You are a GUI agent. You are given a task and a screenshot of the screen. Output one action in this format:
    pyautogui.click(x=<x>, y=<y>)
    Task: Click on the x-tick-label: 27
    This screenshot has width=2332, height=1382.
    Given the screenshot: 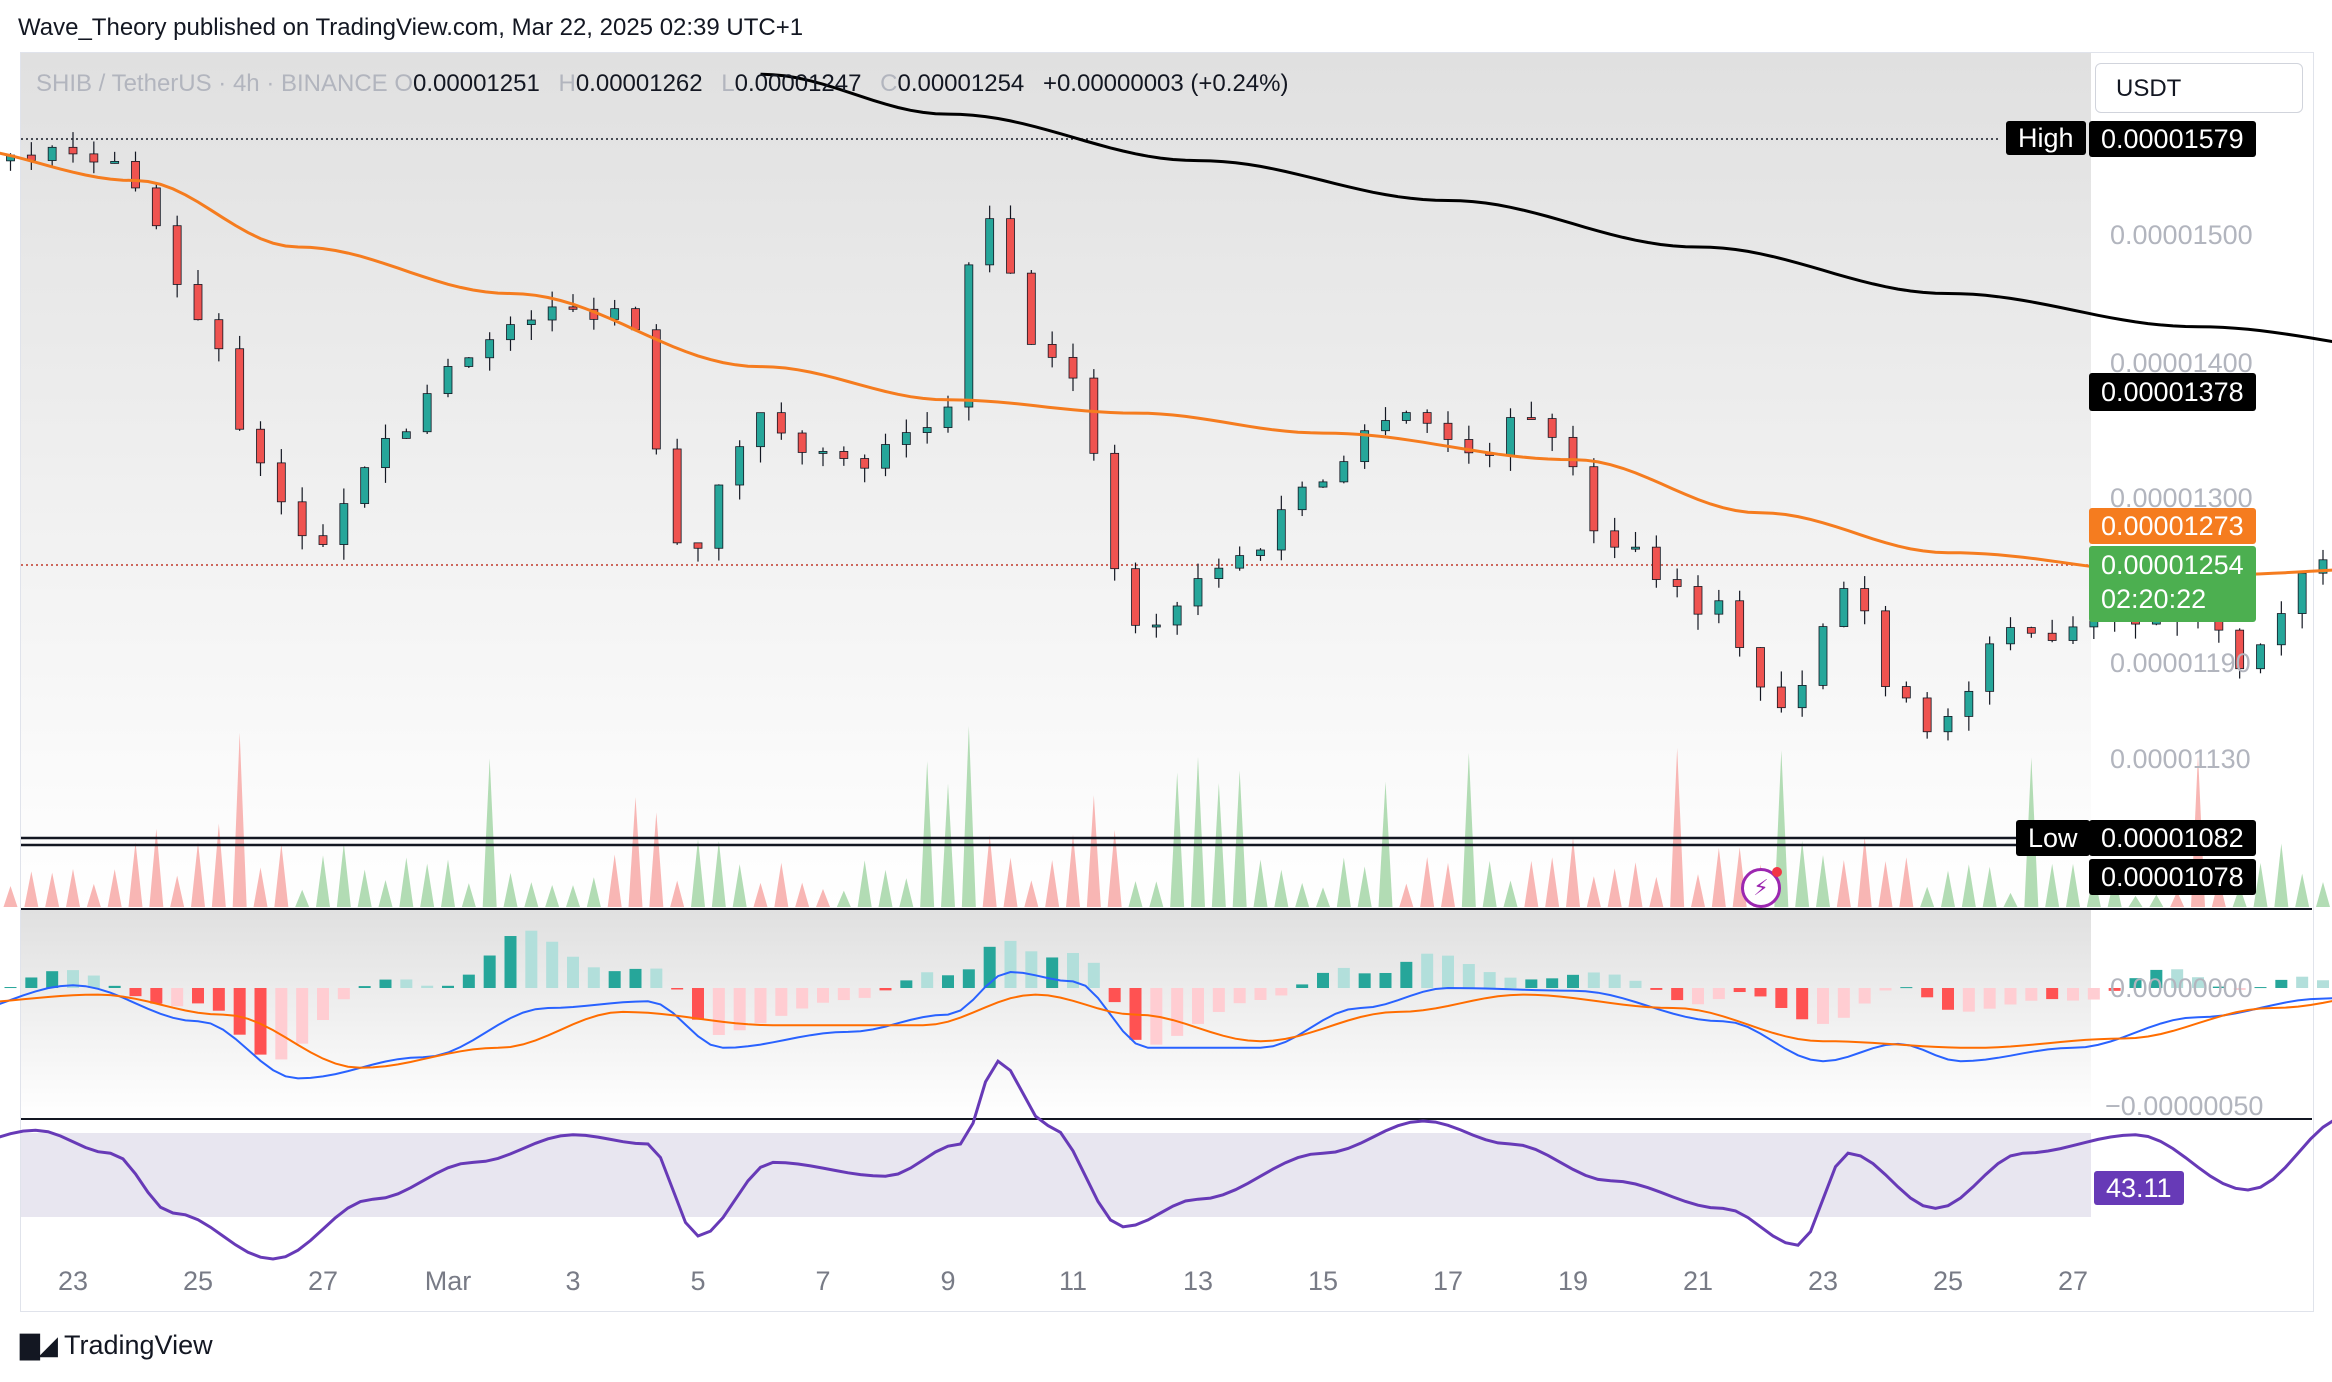 What is the action you would take?
    pyautogui.click(x=2073, y=1281)
    